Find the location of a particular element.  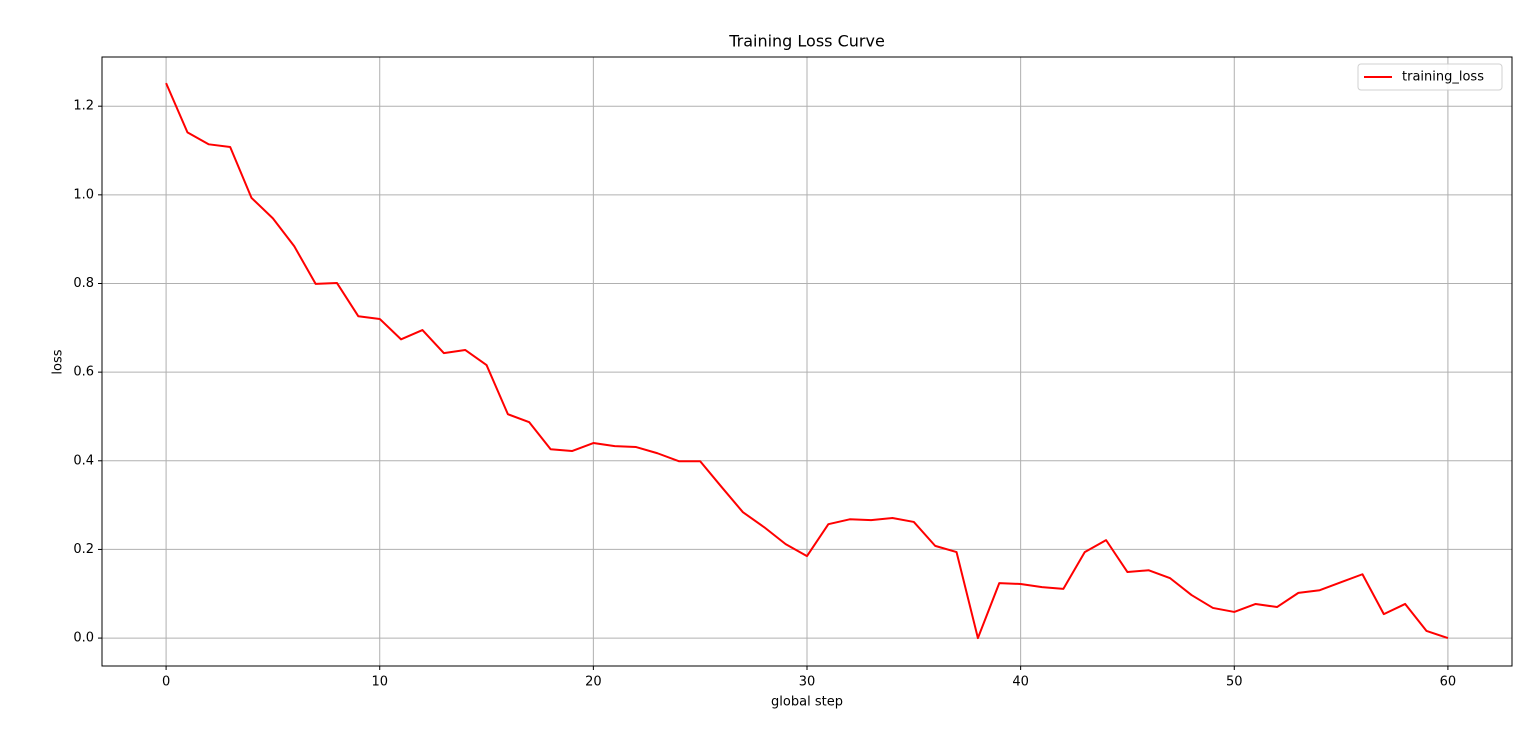

x-tick-label: 30 is located at coordinates (807, 682).